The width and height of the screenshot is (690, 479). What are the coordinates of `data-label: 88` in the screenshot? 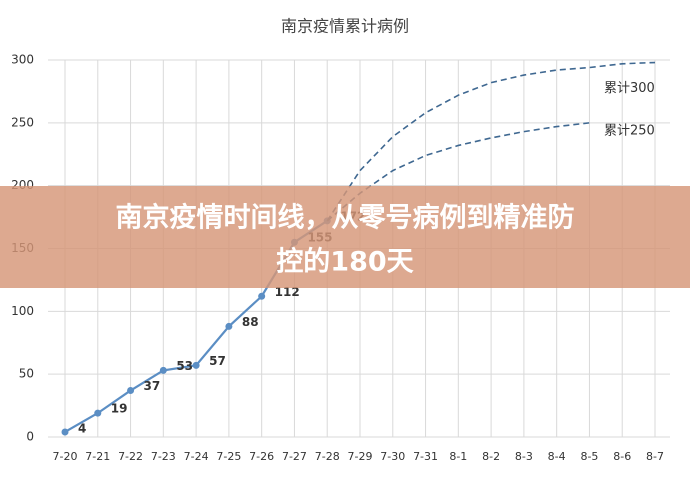 It's located at (250, 322).